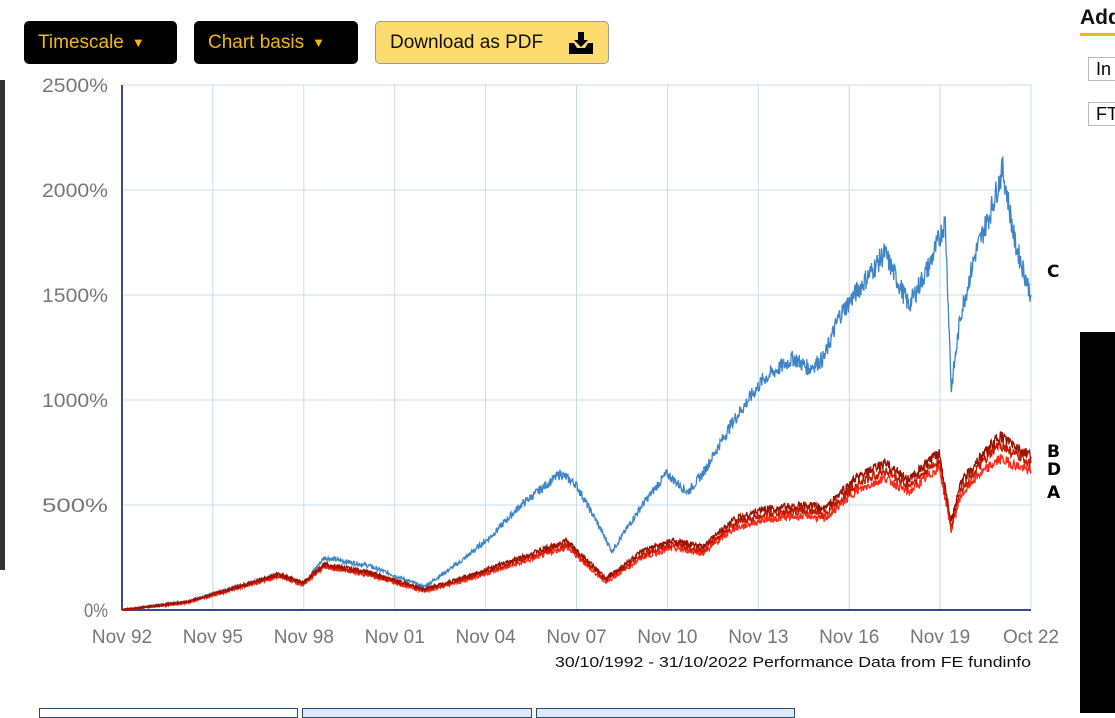 The width and height of the screenshot is (1115, 718). What do you see at coordinates (304, 637) in the screenshot?
I see `x-tick-label: Nov 98` at bounding box center [304, 637].